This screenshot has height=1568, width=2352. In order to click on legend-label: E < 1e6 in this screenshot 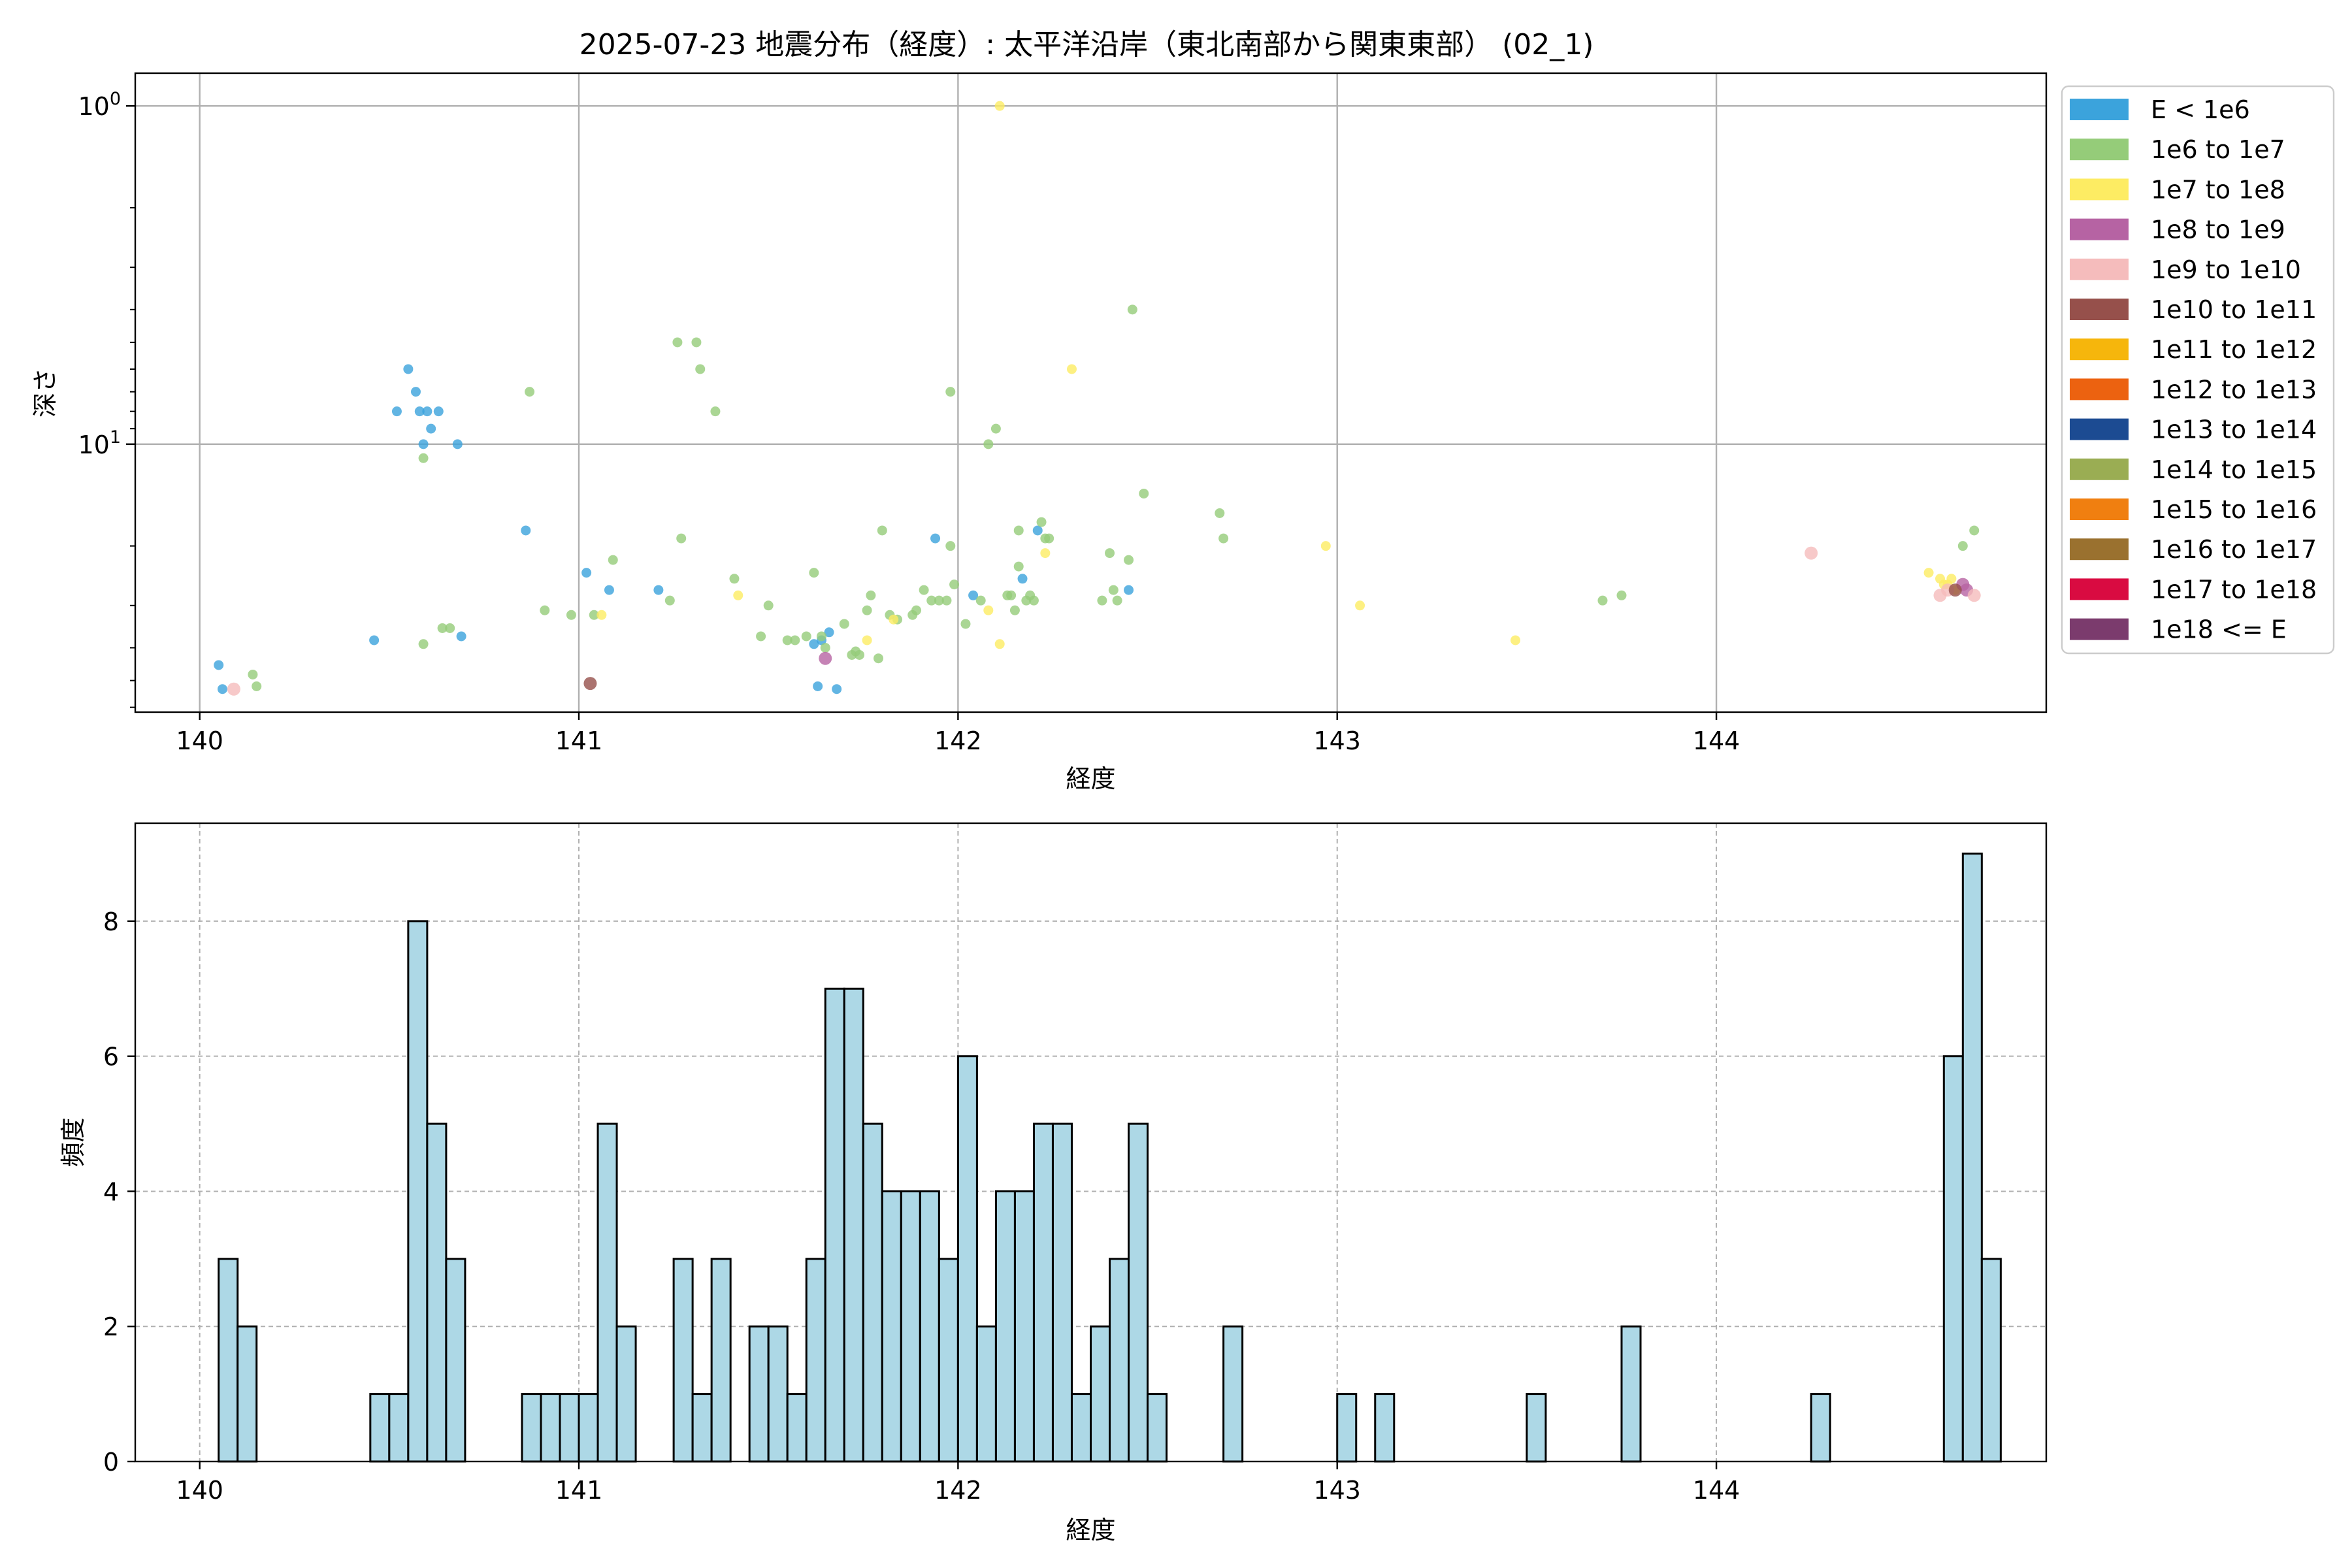, I will do `click(2200, 109)`.